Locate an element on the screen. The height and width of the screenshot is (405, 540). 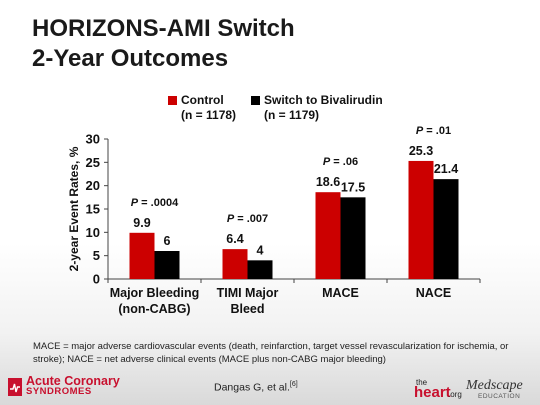
theheart-logo: the heart .org is located at coordinates (434, 390).